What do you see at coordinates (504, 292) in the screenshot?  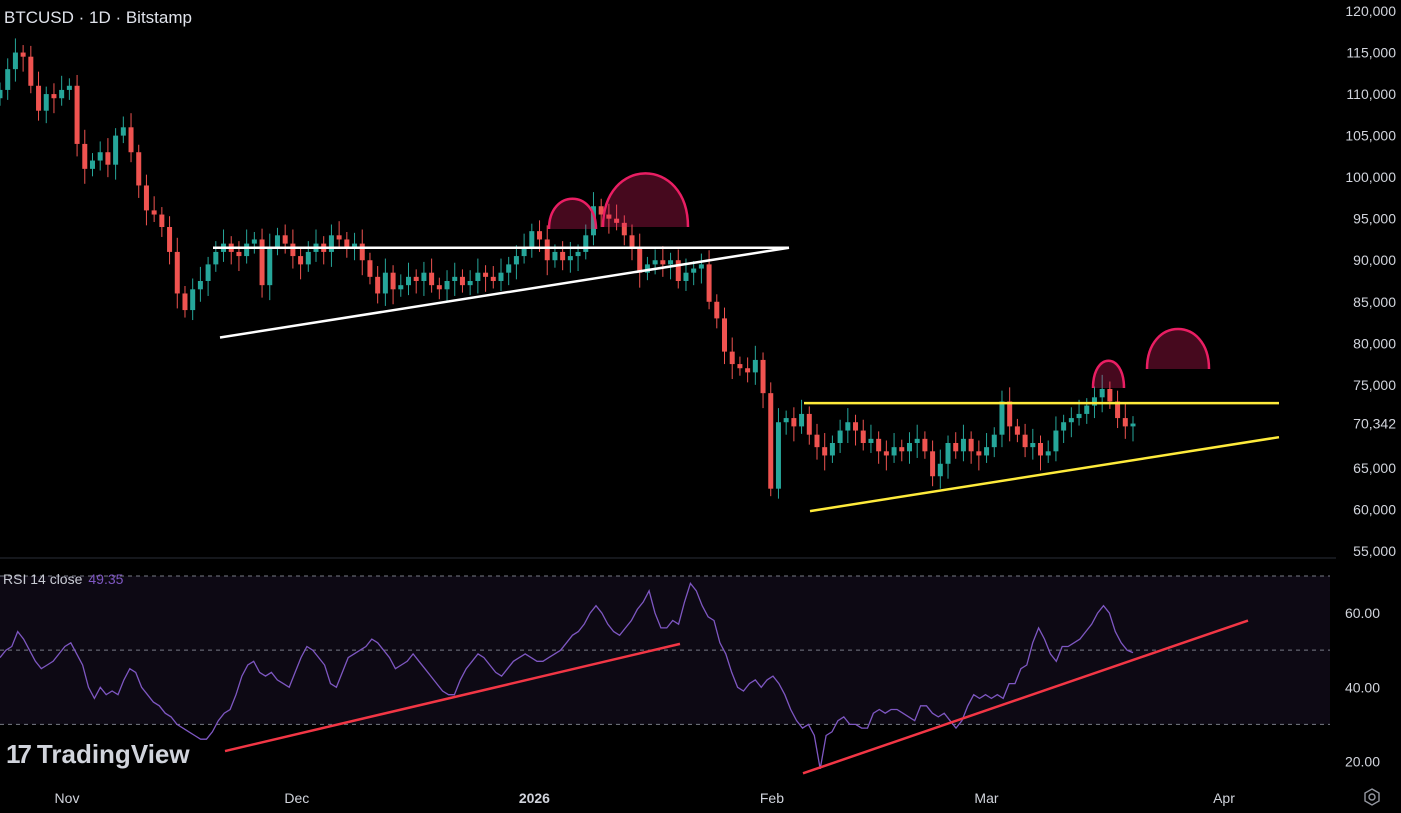 I see `triangle-1-lower-line` at bounding box center [504, 292].